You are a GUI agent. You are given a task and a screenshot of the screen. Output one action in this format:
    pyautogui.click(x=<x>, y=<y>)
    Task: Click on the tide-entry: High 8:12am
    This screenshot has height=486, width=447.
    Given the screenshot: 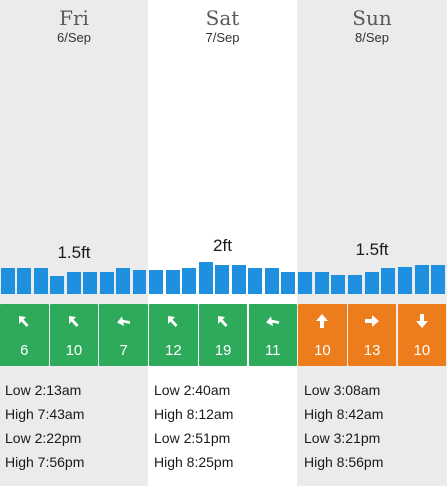 What is the action you would take?
    pyautogui.click(x=194, y=414)
    